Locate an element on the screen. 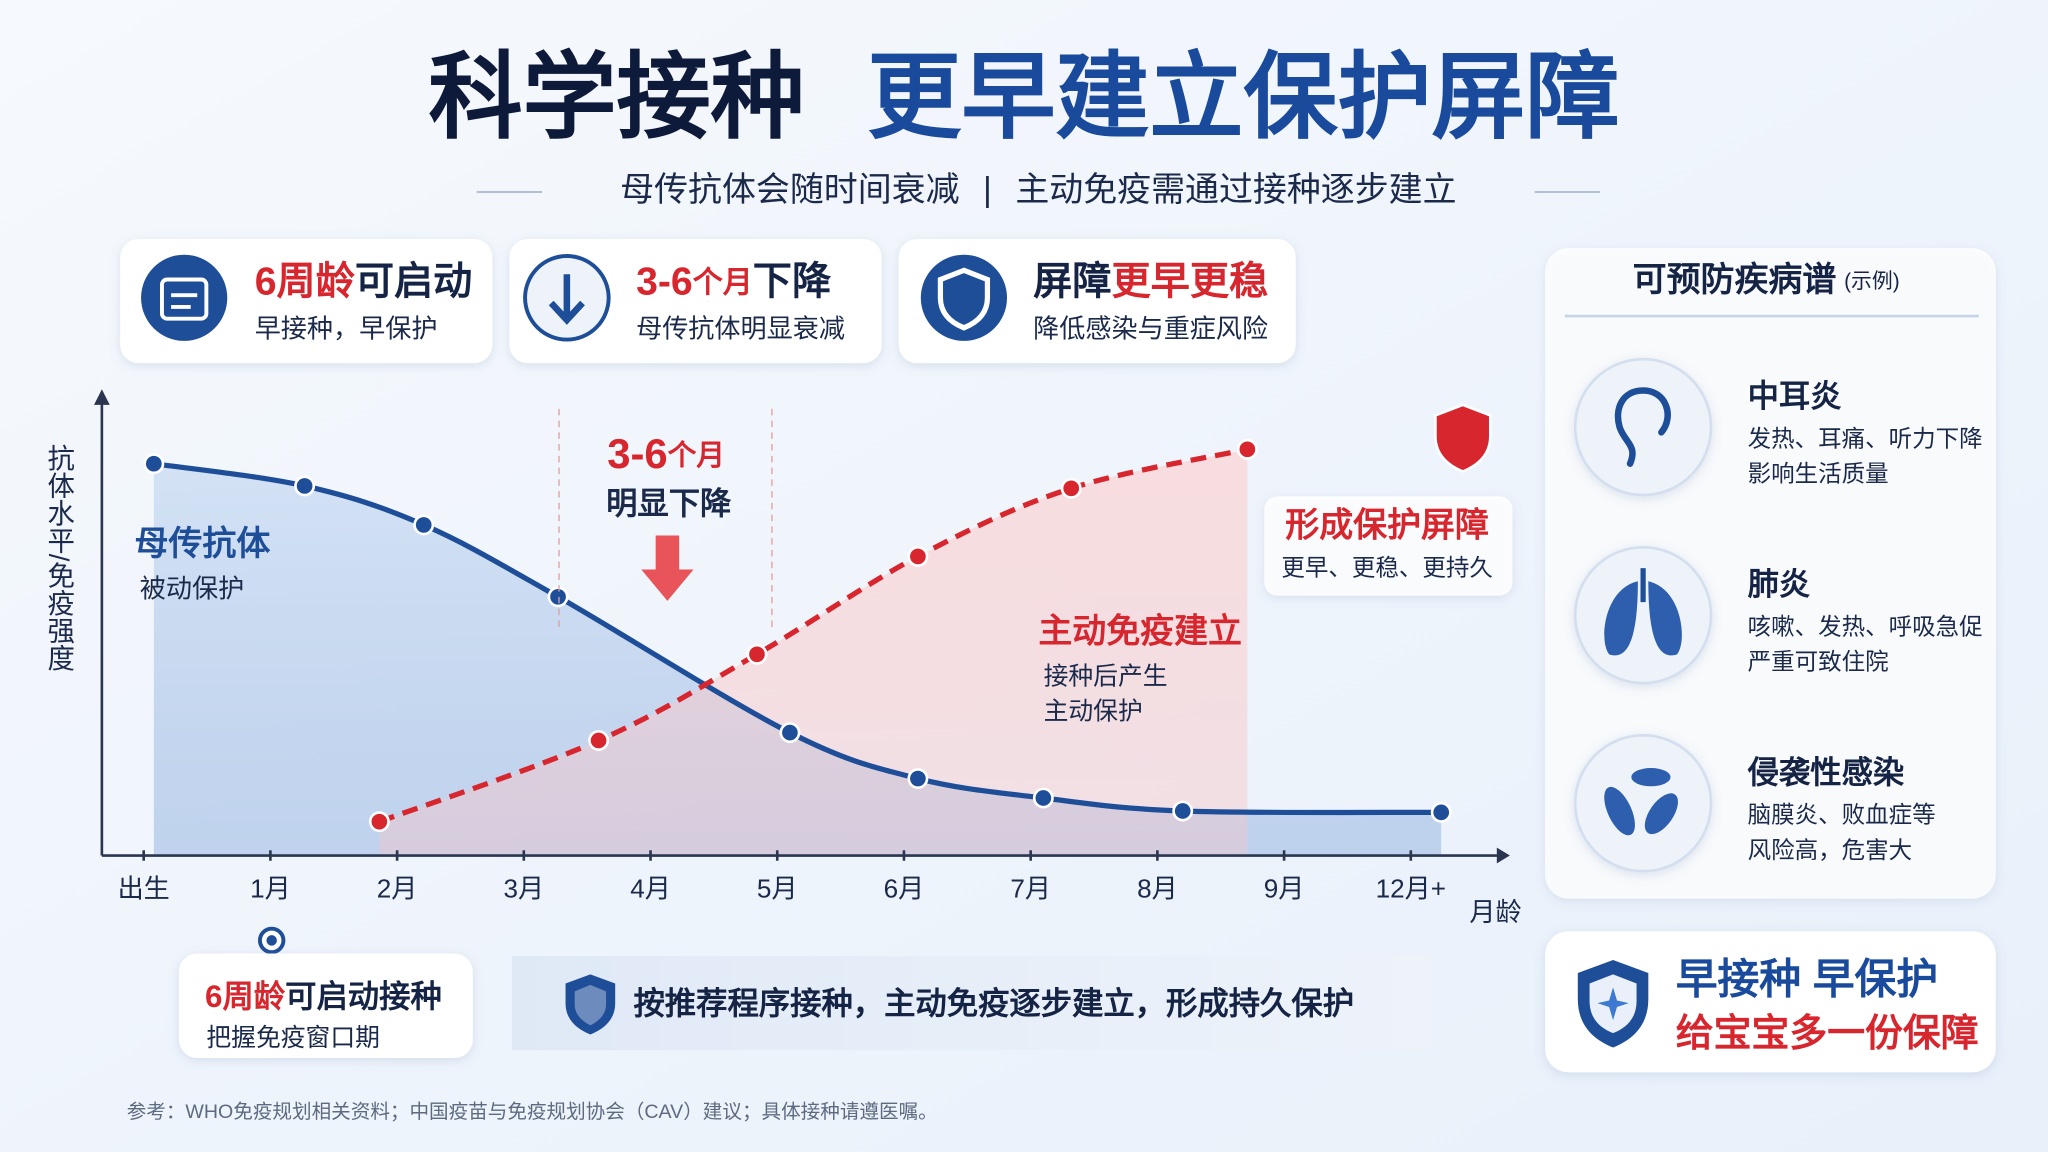 The height and width of the screenshot is (1152, 2048). disease-desc: 严重可致住院 is located at coordinates (1818, 662).